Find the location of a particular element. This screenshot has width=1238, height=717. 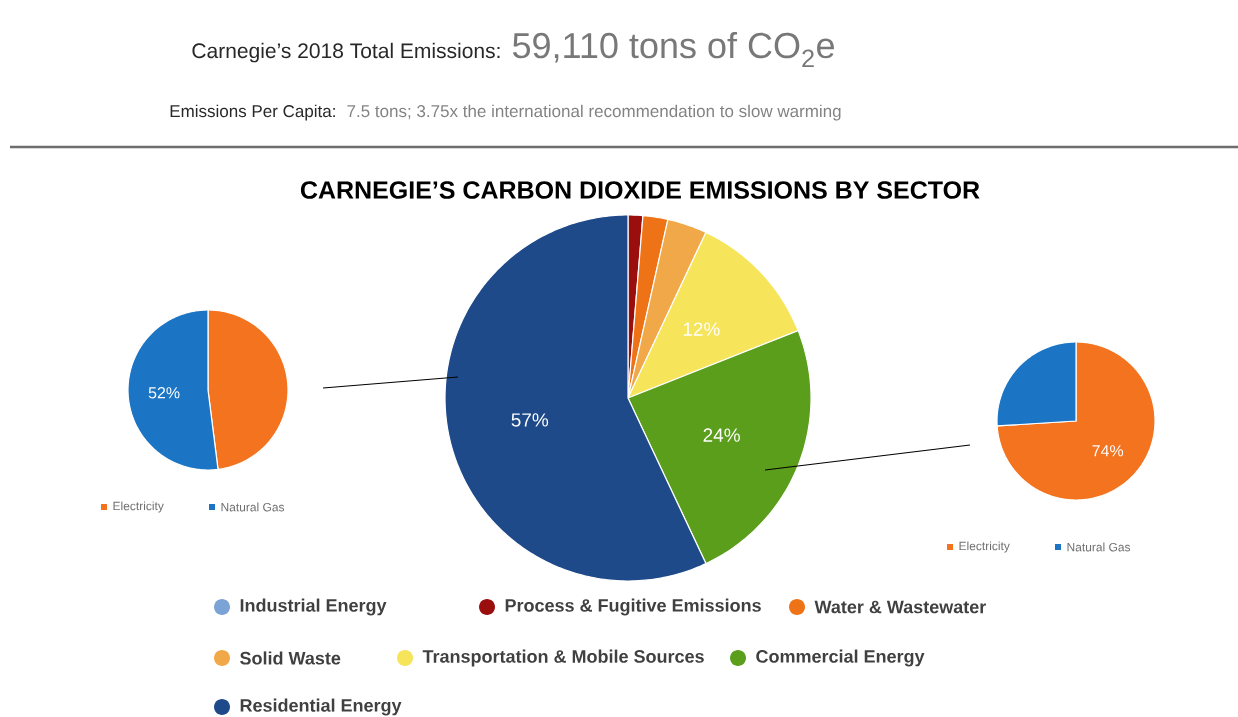

text: Carnegie’s 2018 Total Emissions: is located at coordinates (346, 52).